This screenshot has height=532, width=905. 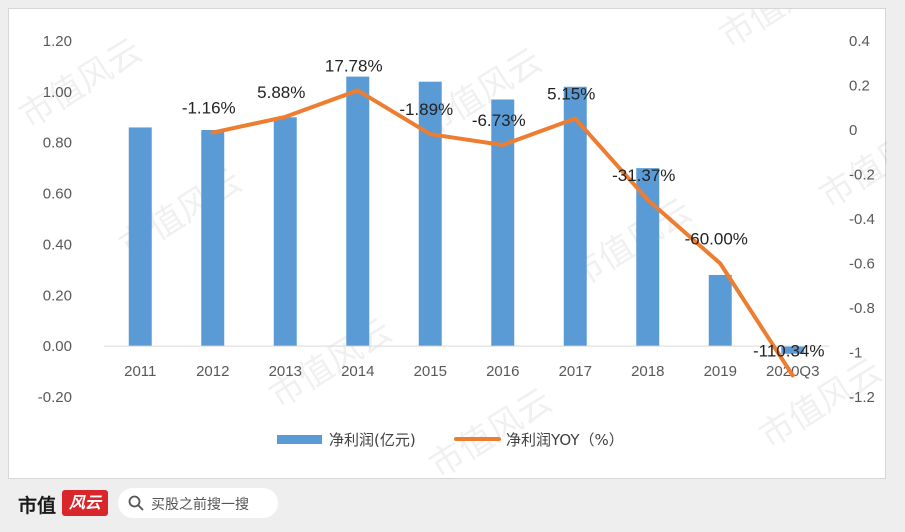 I want to click on bar-2016, so click(x=503, y=223).